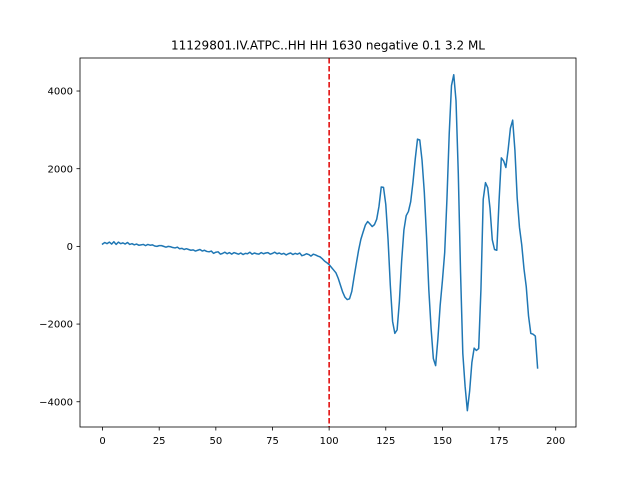  Describe the element at coordinates (555, 441) in the screenshot. I see `x-tick-label: 200` at that location.